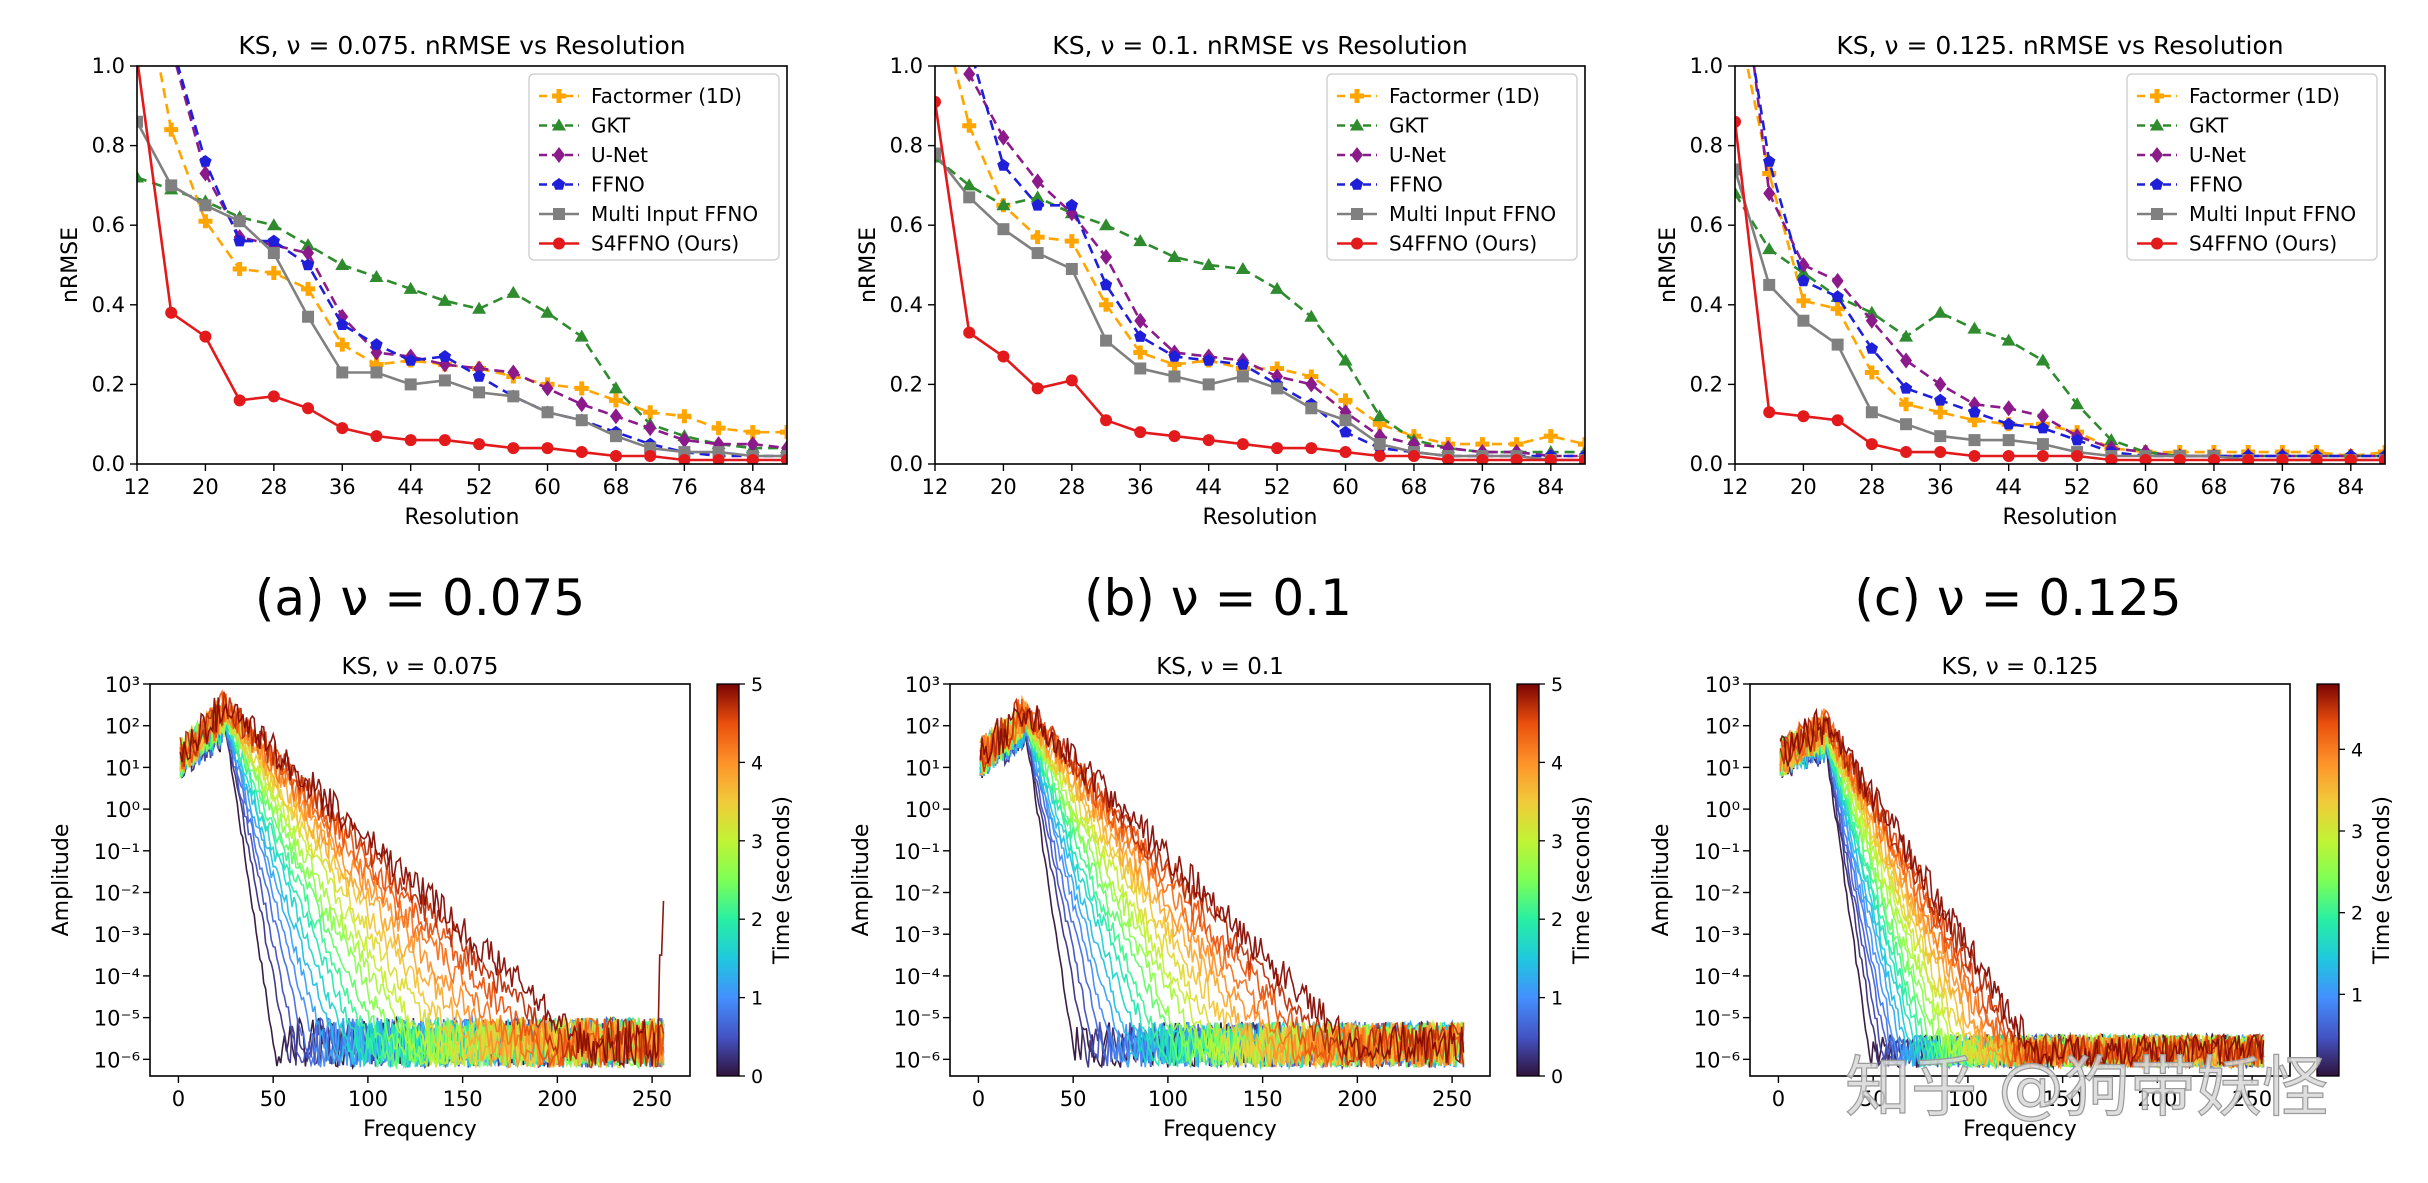 The height and width of the screenshot is (1183, 2428). Describe the element at coordinates (108, 464) in the screenshot. I see `y-tick-label: 0.0` at that location.